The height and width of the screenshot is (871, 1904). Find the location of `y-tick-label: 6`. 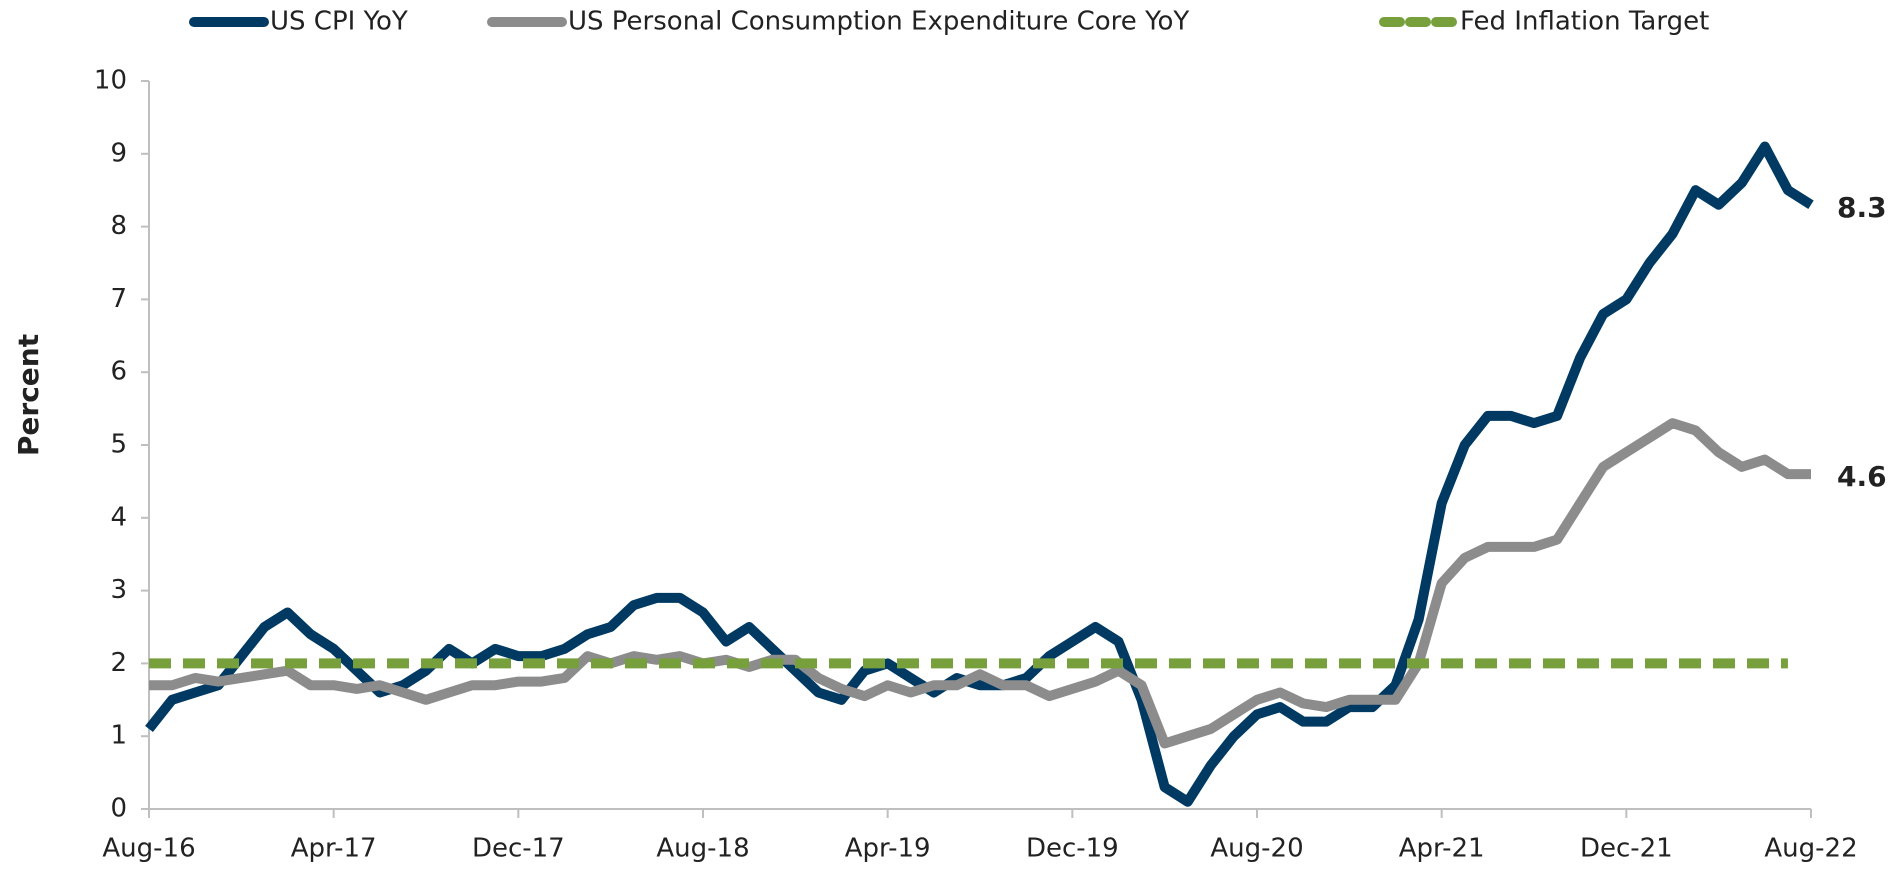

y-tick-label: 6 is located at coordinates (118, 372).